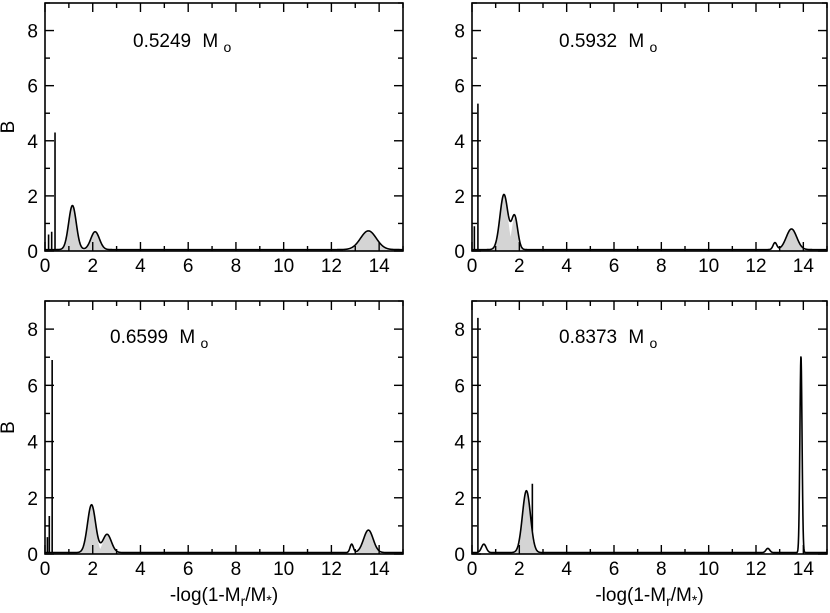 This screenshot has height=613, width=830. What do you see at coordinates (243, 601) in the screenshot?
I see `x-axis-label-part: r` at bounding box center [243, 601].